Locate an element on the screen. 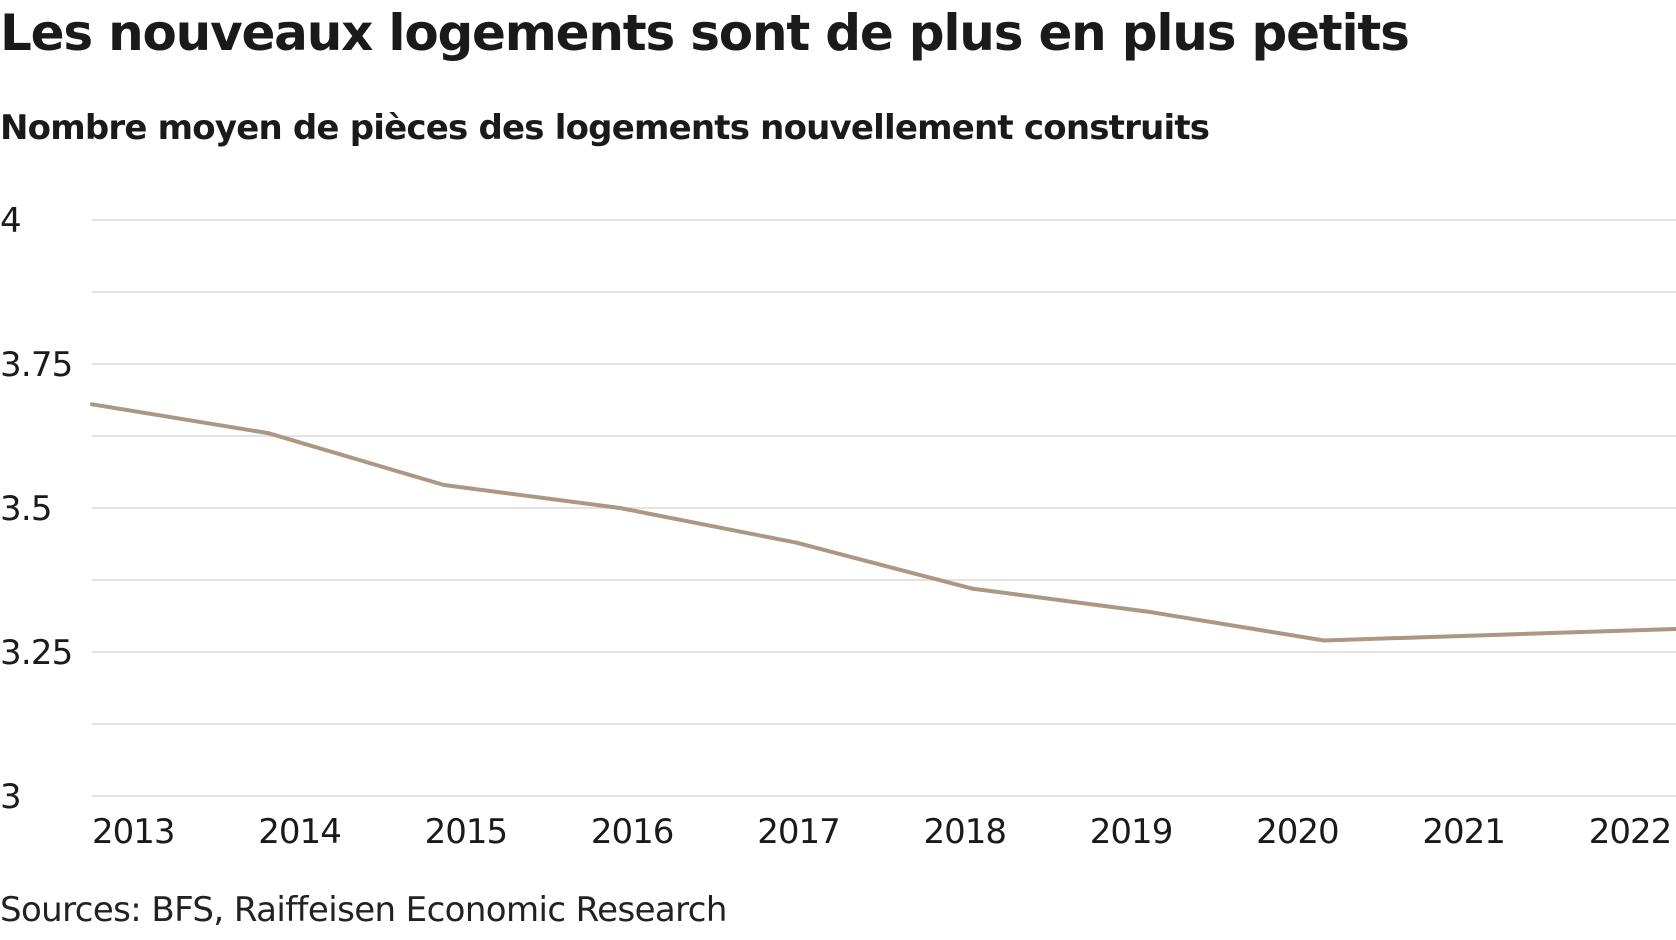 This screenshot has height=940, width=1676. x-axis-ticks: 2013 2014 2015 2016 2017 2018 2019 2020 2021 2022 is located at coordinates (882, 832).